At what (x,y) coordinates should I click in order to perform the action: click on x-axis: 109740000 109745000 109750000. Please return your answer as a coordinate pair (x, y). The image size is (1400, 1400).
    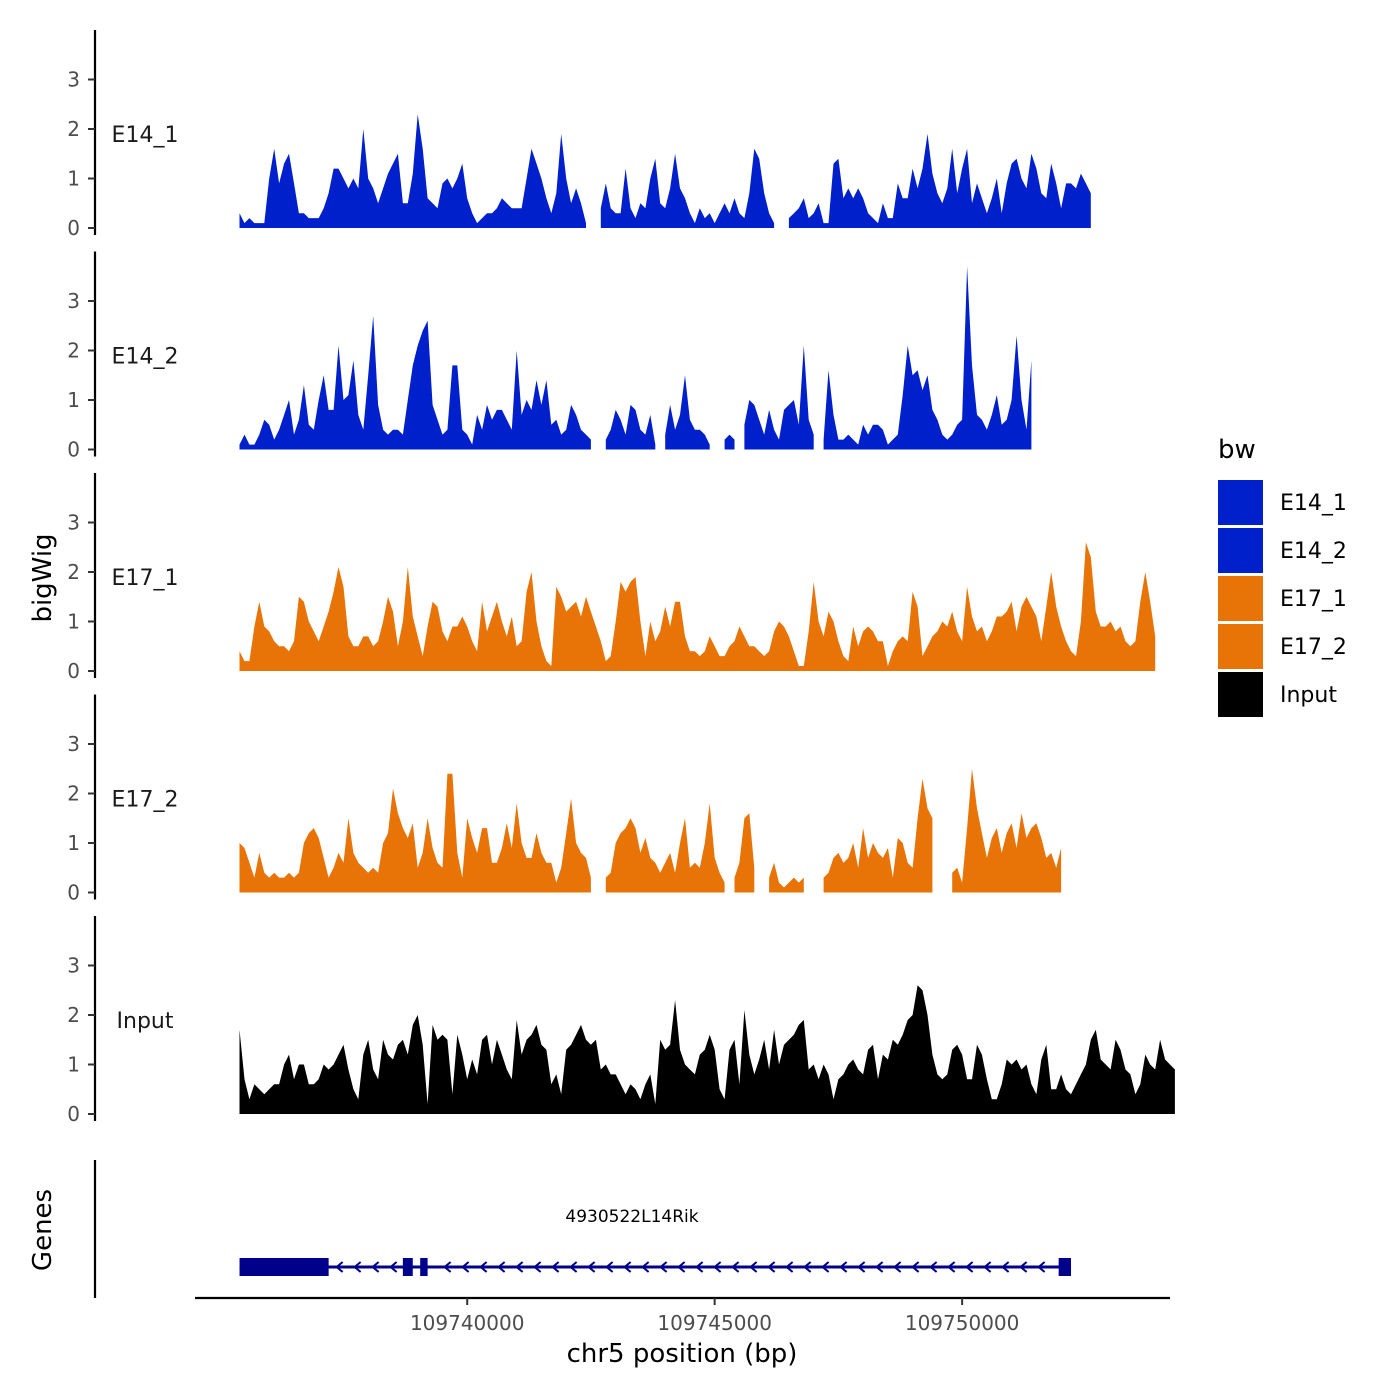
    Looking at the image, I should click on (682, 1315).